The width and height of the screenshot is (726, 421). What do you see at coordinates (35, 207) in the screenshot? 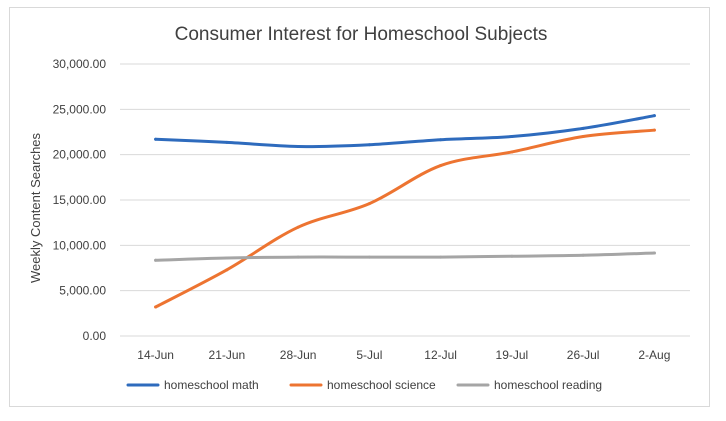
I see `y-axis-label: Weekly Content Searches` at bounding box center [35, 207].